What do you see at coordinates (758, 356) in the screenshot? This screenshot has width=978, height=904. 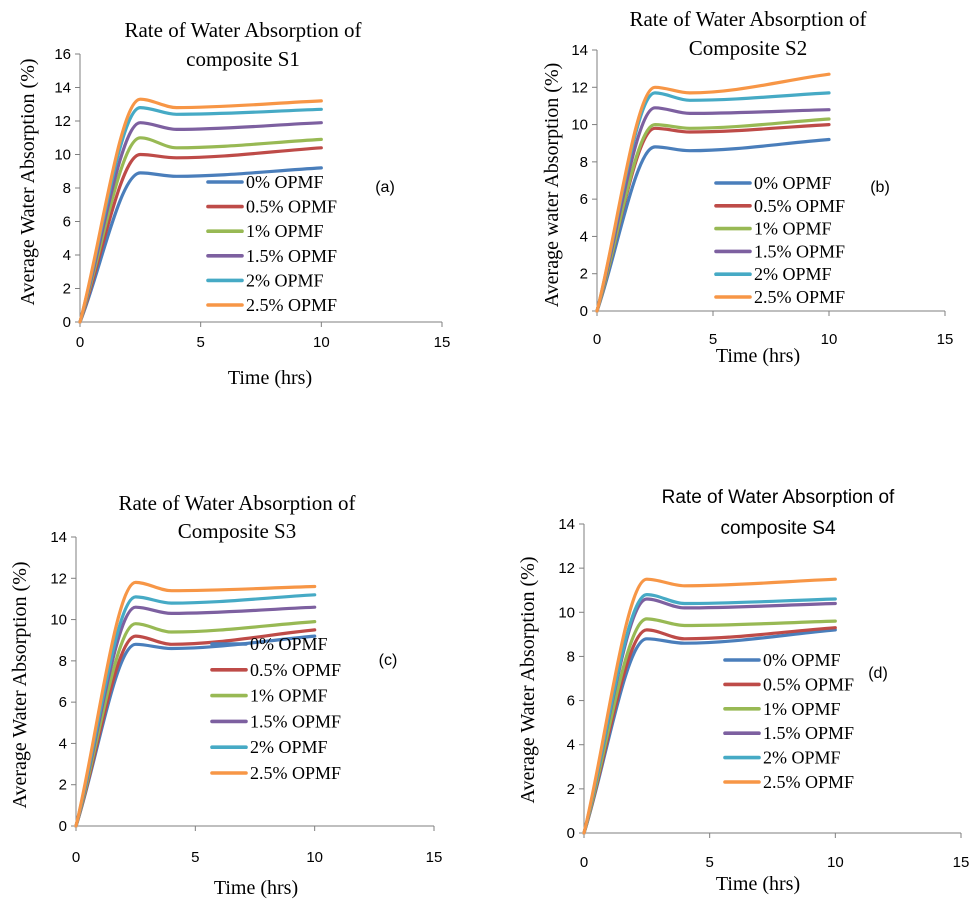 I see `chart-b-x-axis-label: Time (hrs)` at bounding box center [758, 356].